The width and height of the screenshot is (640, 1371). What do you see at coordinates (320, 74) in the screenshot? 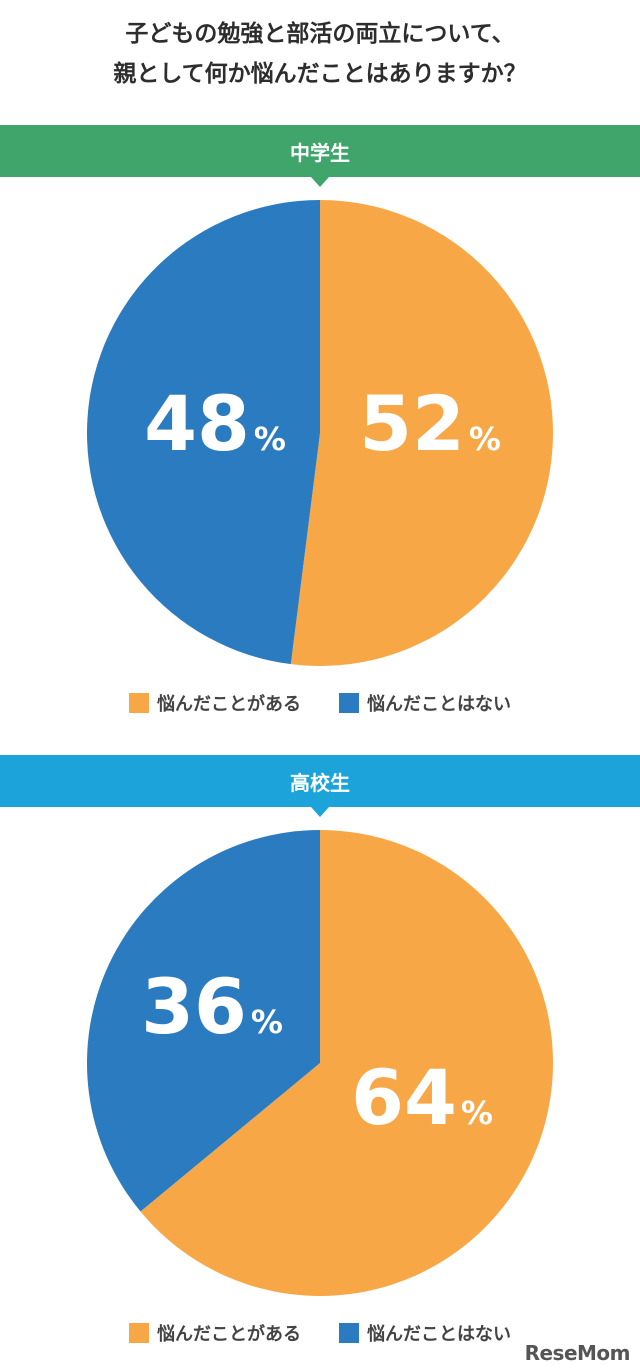
I see `title-line-2: 親として何か悩んだことはありますか？` at bounding box center [320, 74].